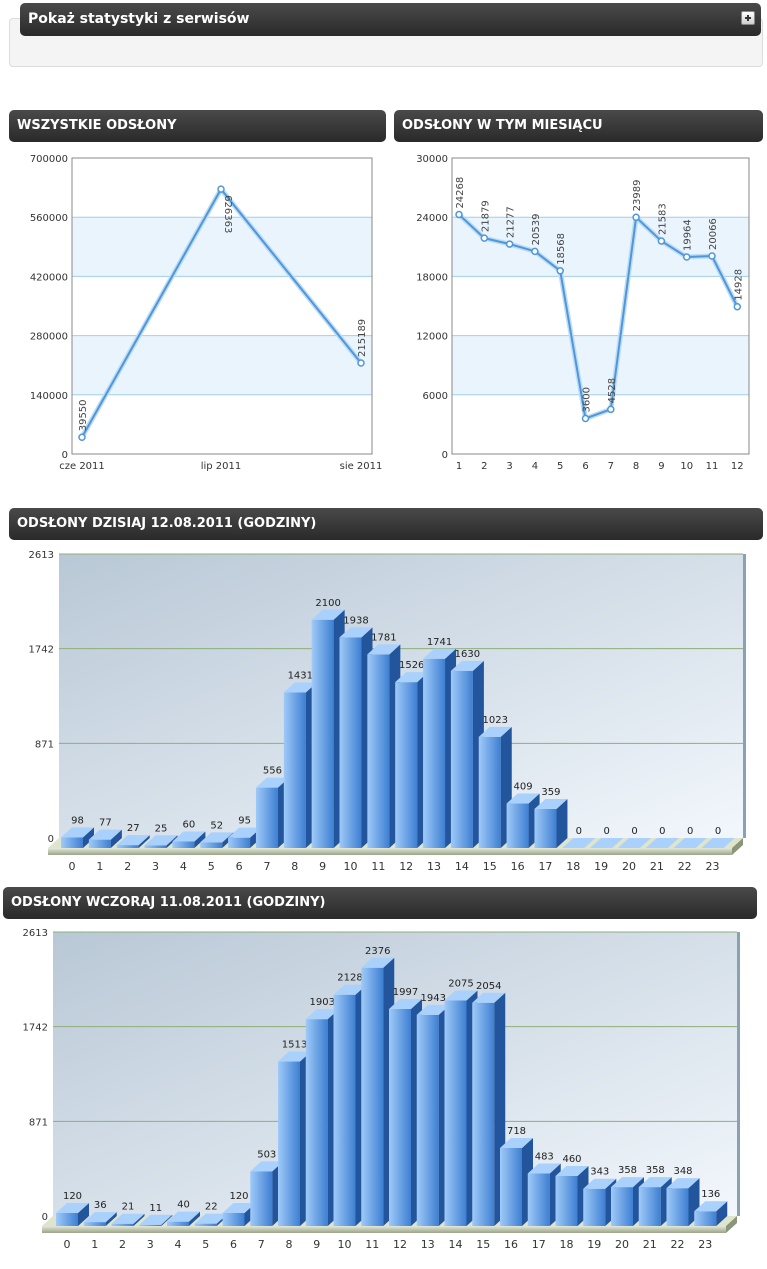  Describe the element at coordinates (567, 1244) in the screenshot. I see `yesterday-views-x-tick-label: 18` at that location.